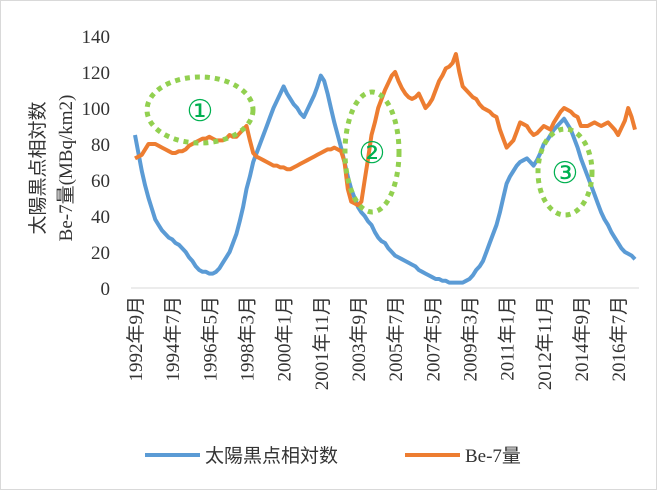 This screenshot has width=657, height=495. Describe the element at coordinates (100, 217) in the screenshot. I see `y-tick-label: 40` at that location.